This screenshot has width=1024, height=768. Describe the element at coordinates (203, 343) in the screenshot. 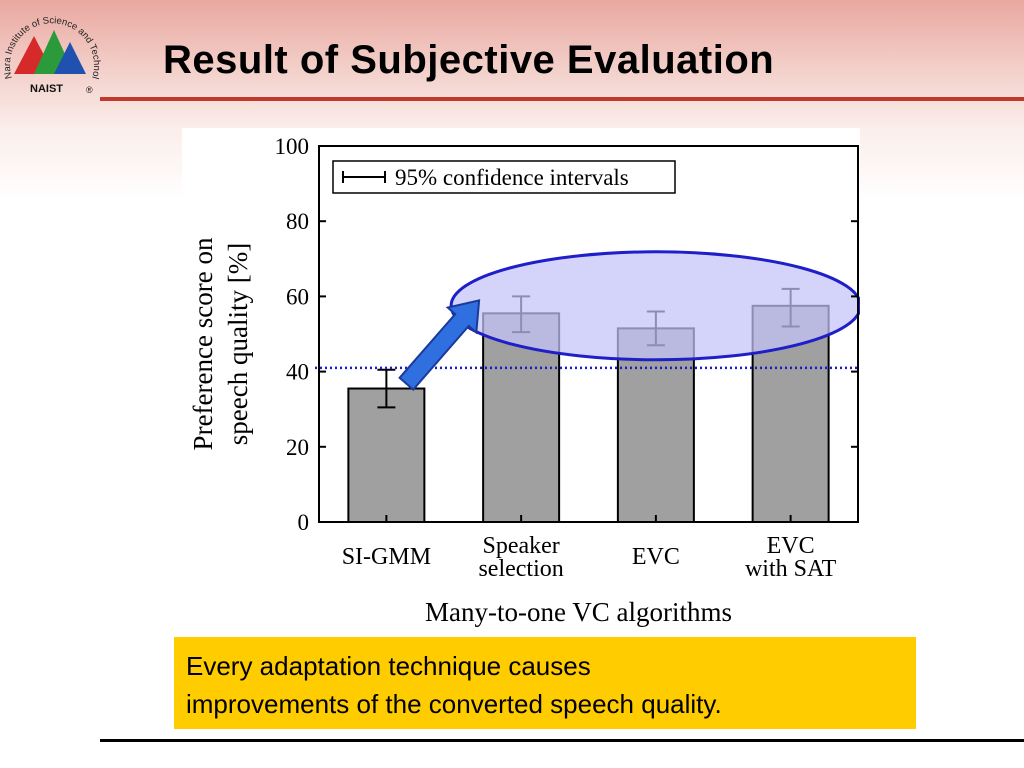

I see `y-axis-title-line-1: Preference score on` at that location.